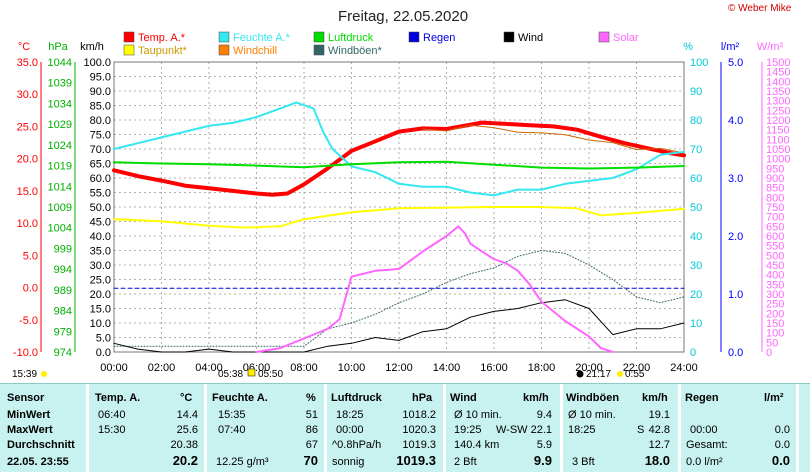  Describe the element at coordinates (103, 339) in the screenshot. I see `y-tick-label-speed: 5.0` at that location.